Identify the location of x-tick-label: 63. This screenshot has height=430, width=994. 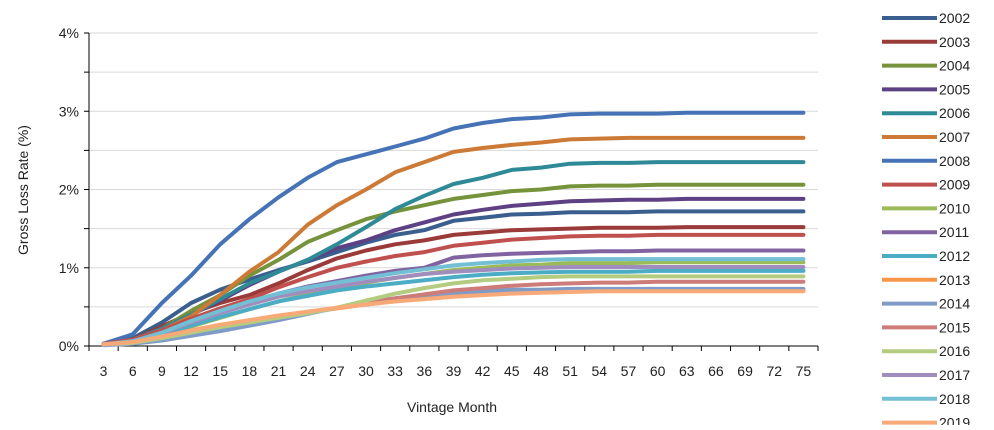
(687, 371).